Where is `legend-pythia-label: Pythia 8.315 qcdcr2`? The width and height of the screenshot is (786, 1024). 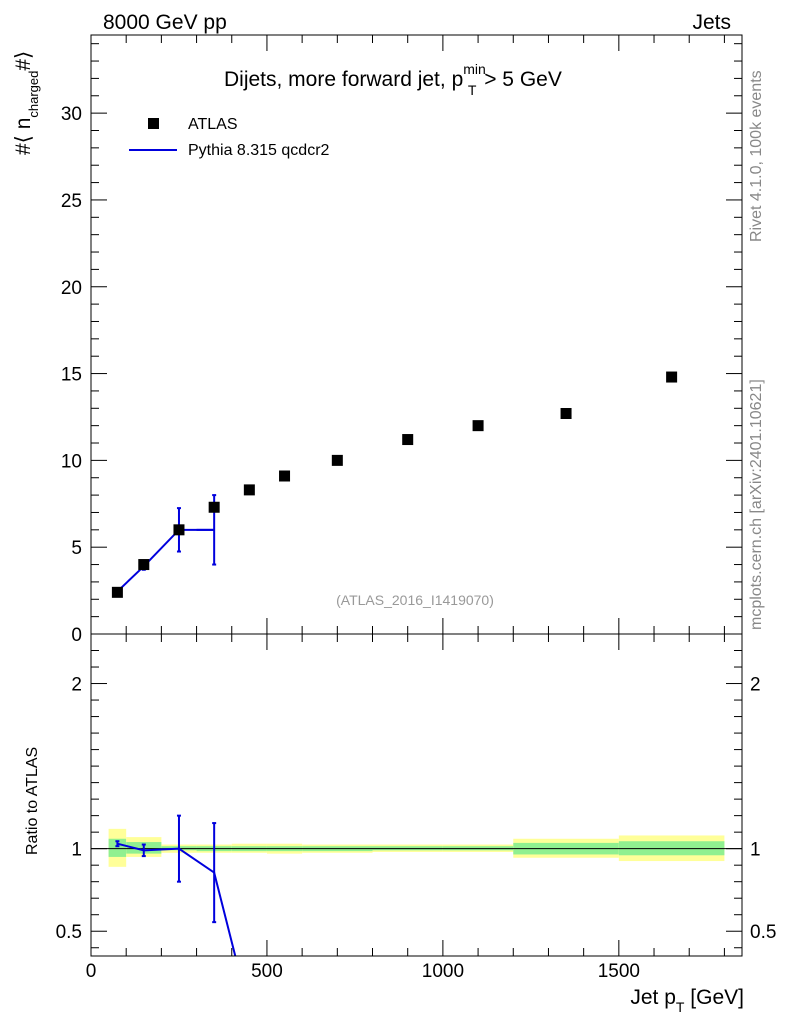
legend-pythia-label: Pythia 8.315 qcdcr2 is located at coordinates (259, 150).